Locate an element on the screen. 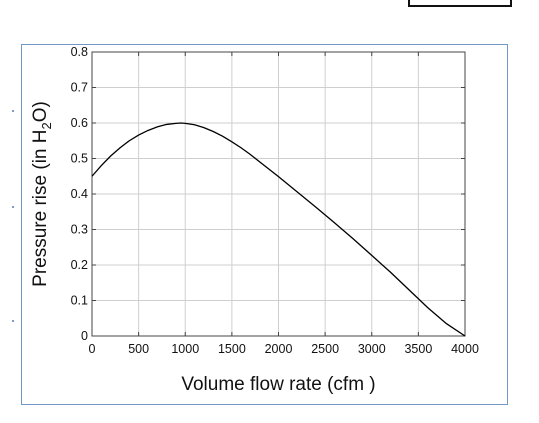 The height and width of the screenshot is (423, 539). y-axis-title-subscript: 2 is located at coordinates (46, 125).